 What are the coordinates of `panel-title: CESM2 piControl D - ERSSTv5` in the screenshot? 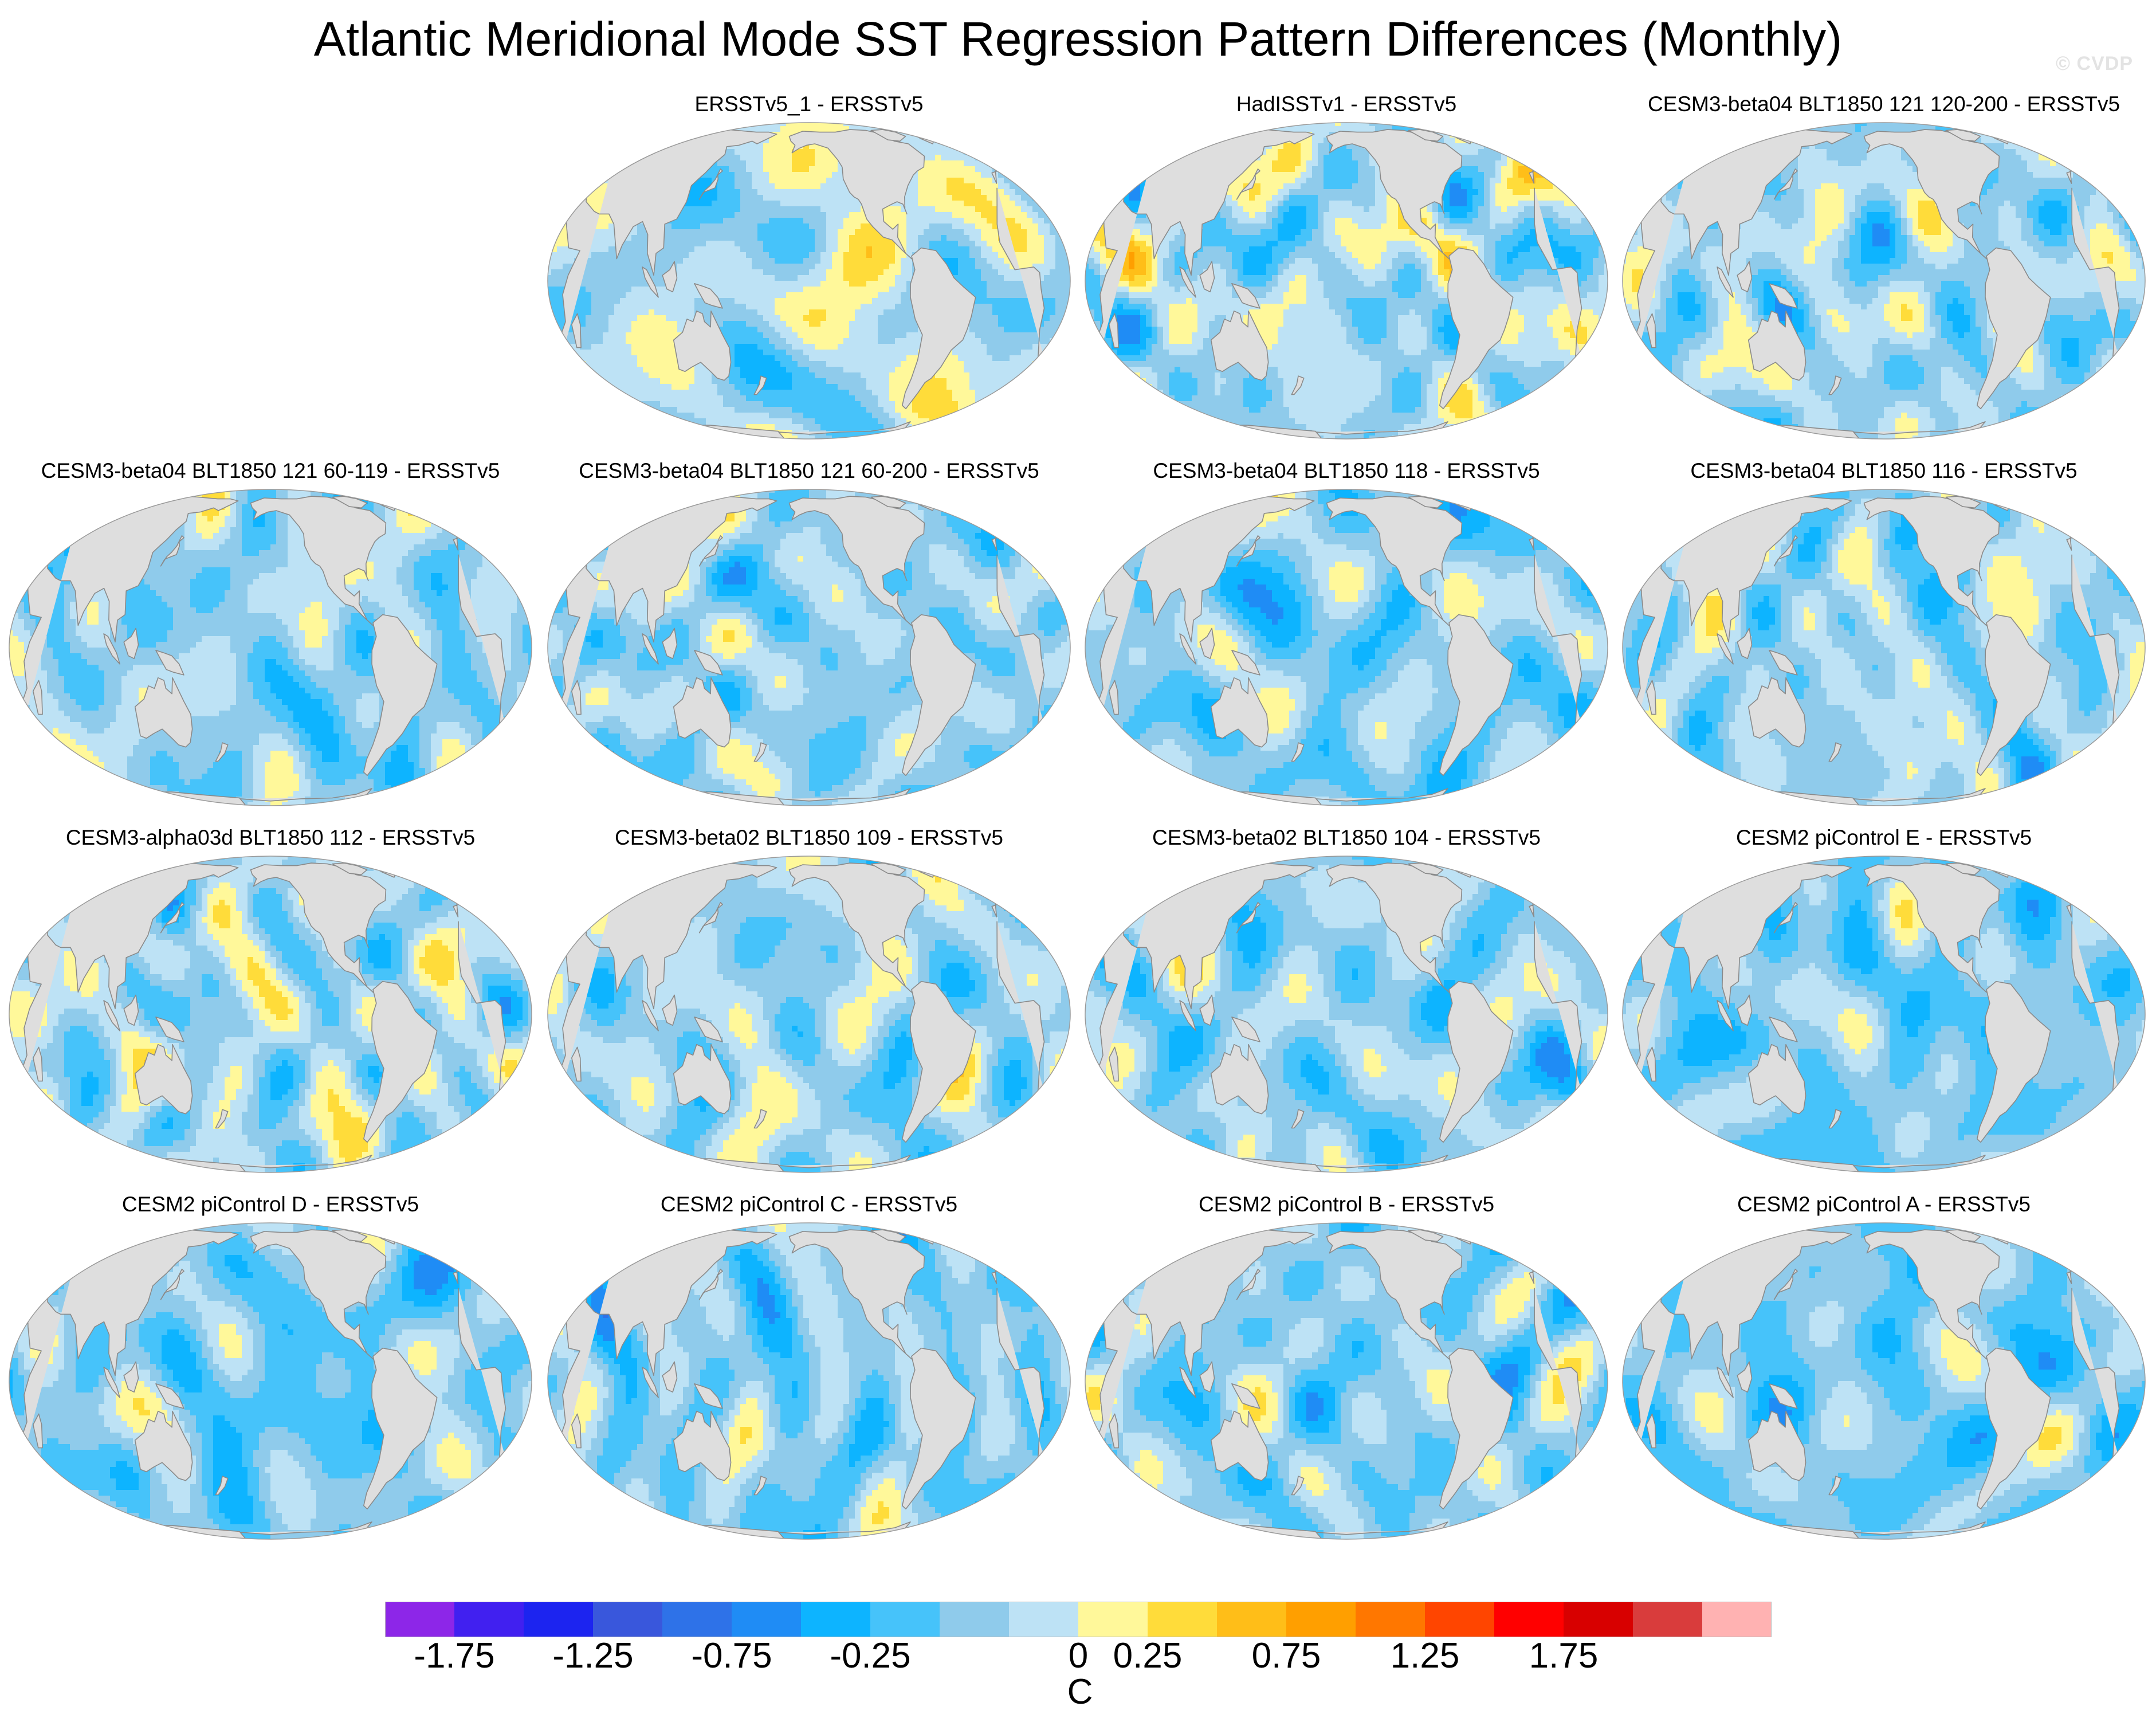 It's located at (270, 1205).